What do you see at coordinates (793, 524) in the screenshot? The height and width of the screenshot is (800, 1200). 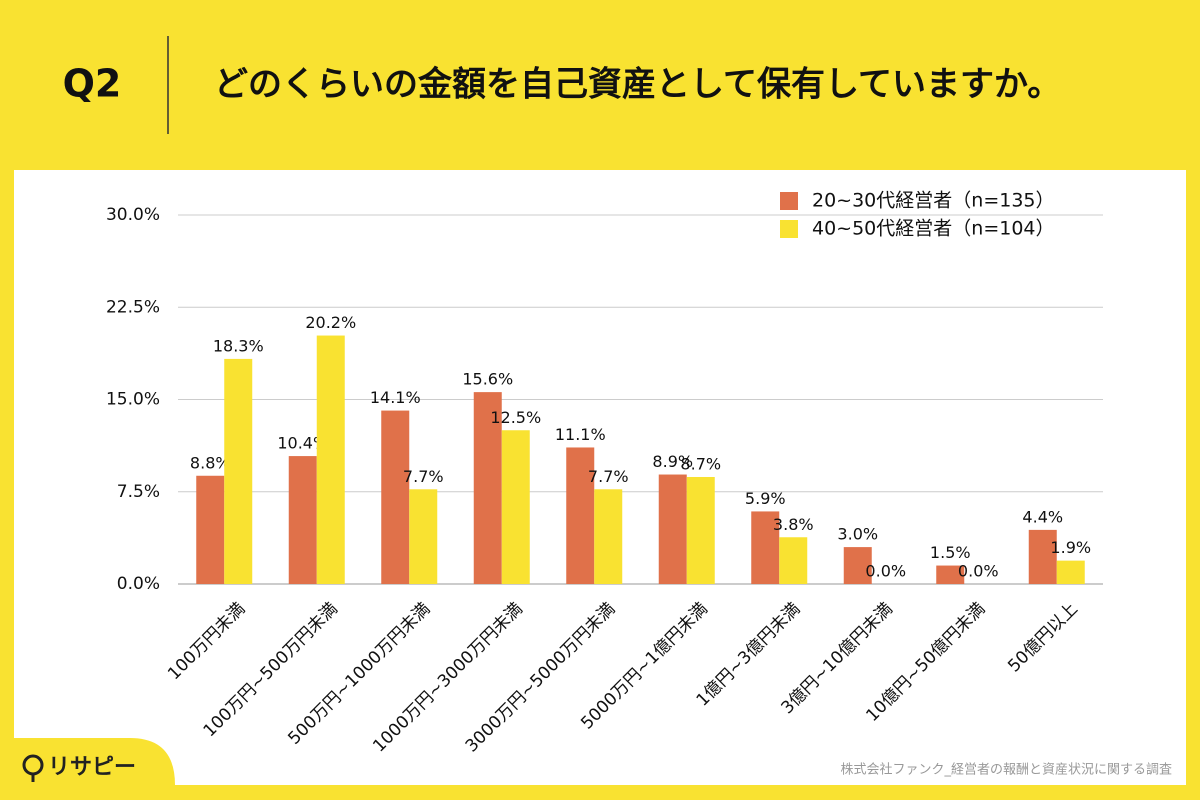 I see `value-label: 3.8%` at bounding box center [793, 524].